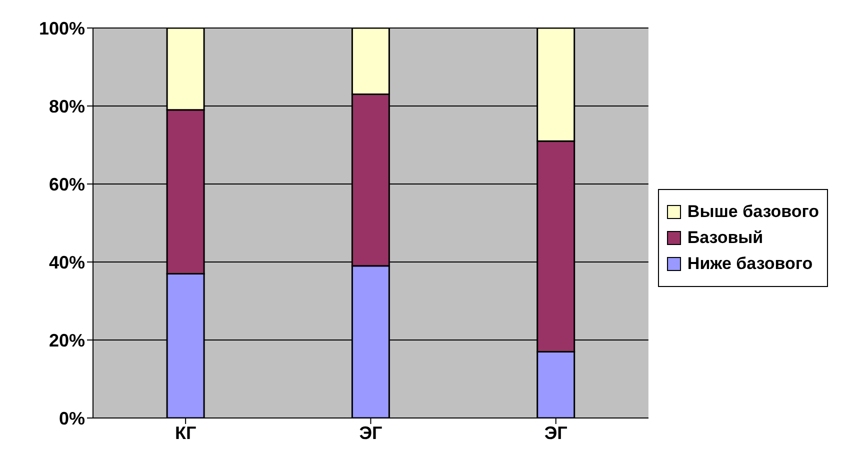 The image size is (843, 475). What do you see at coordinates (750, 264) in the screenshot?
I see `legend-label: Ниже базового` at bounding box center [750, 264].